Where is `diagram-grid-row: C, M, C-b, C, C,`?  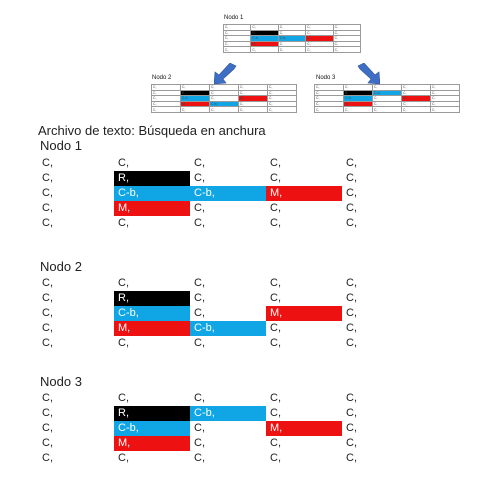
diagram-grid-row: C, M, C-b, C, C, is located at coordinates (224, 104).